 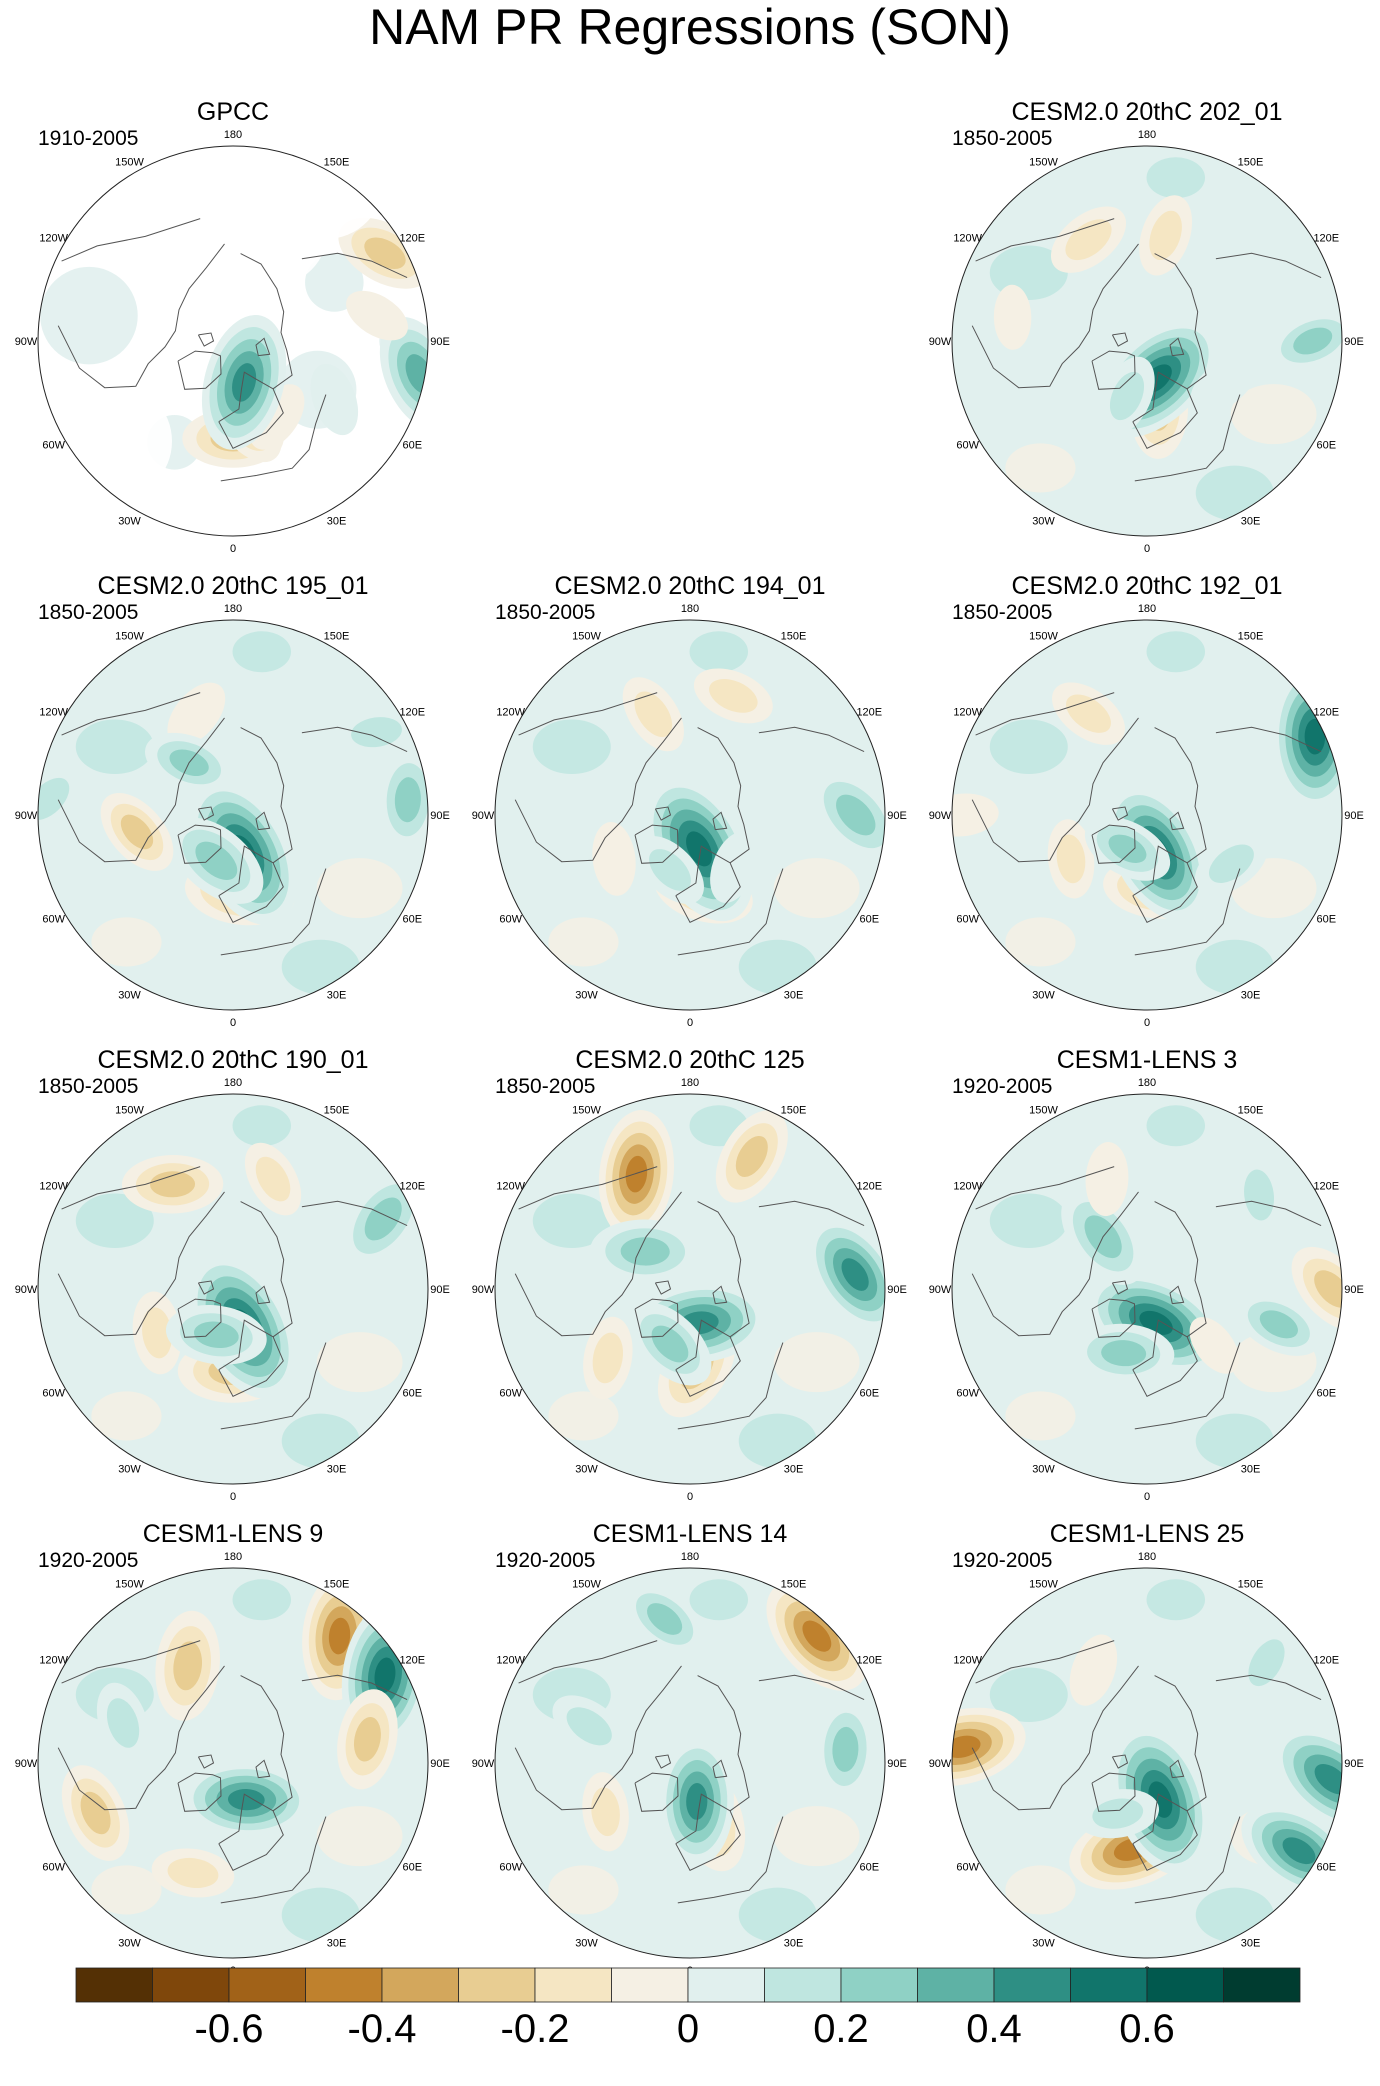 What do you see at coordinates (689, 586) in the screenshot?
I see `panel-title: CESM2.0 20thC 194_01` at bounding box center [689, 586].